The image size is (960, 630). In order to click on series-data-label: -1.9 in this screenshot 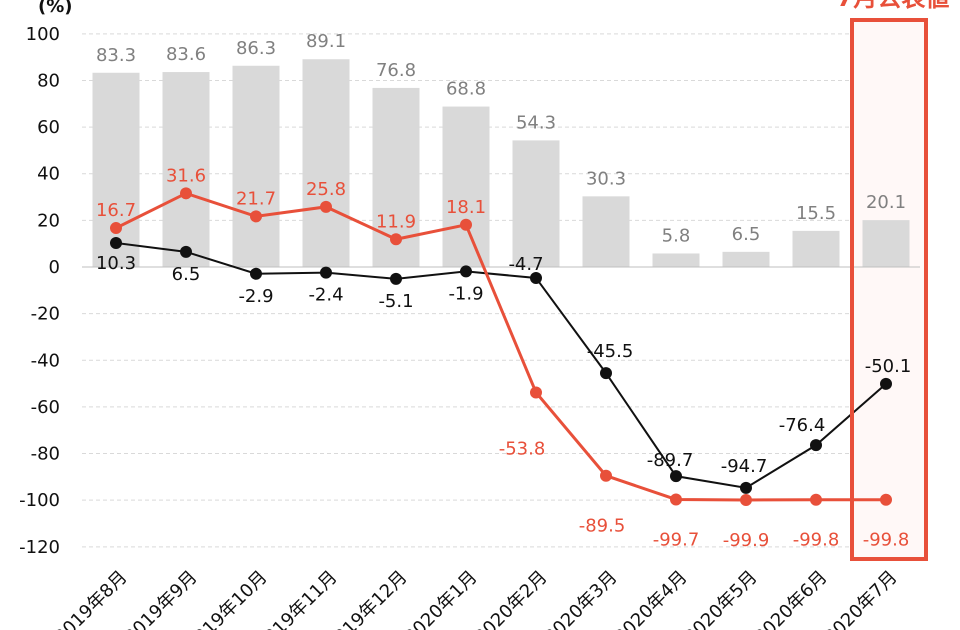, I will do `click(465, 293)`.